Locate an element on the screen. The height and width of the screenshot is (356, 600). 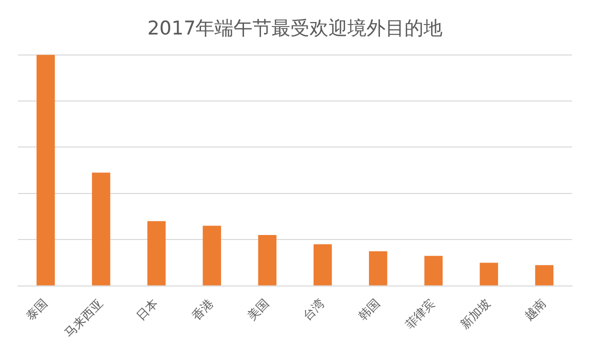
x-tick-label: 香港 is located at coordinates (202, 310).